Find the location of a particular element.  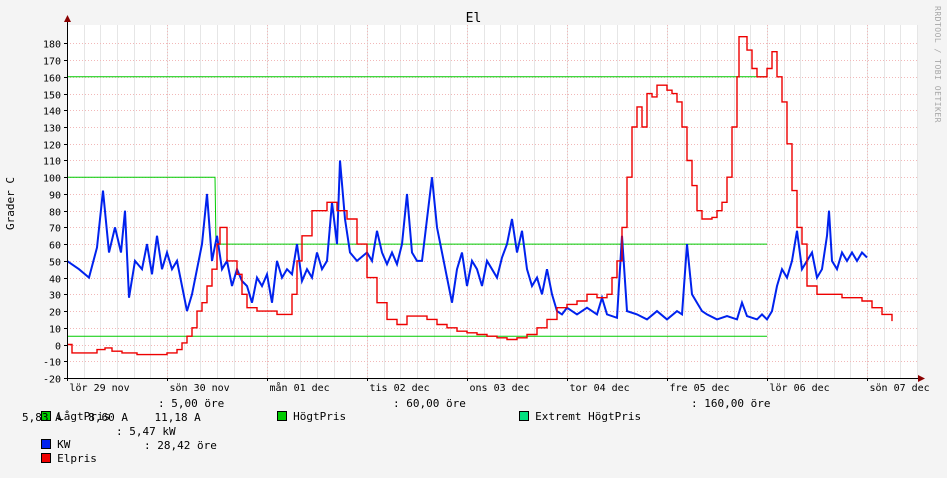

legend-swatch-lagtpris is located at coordinates (45, 416).